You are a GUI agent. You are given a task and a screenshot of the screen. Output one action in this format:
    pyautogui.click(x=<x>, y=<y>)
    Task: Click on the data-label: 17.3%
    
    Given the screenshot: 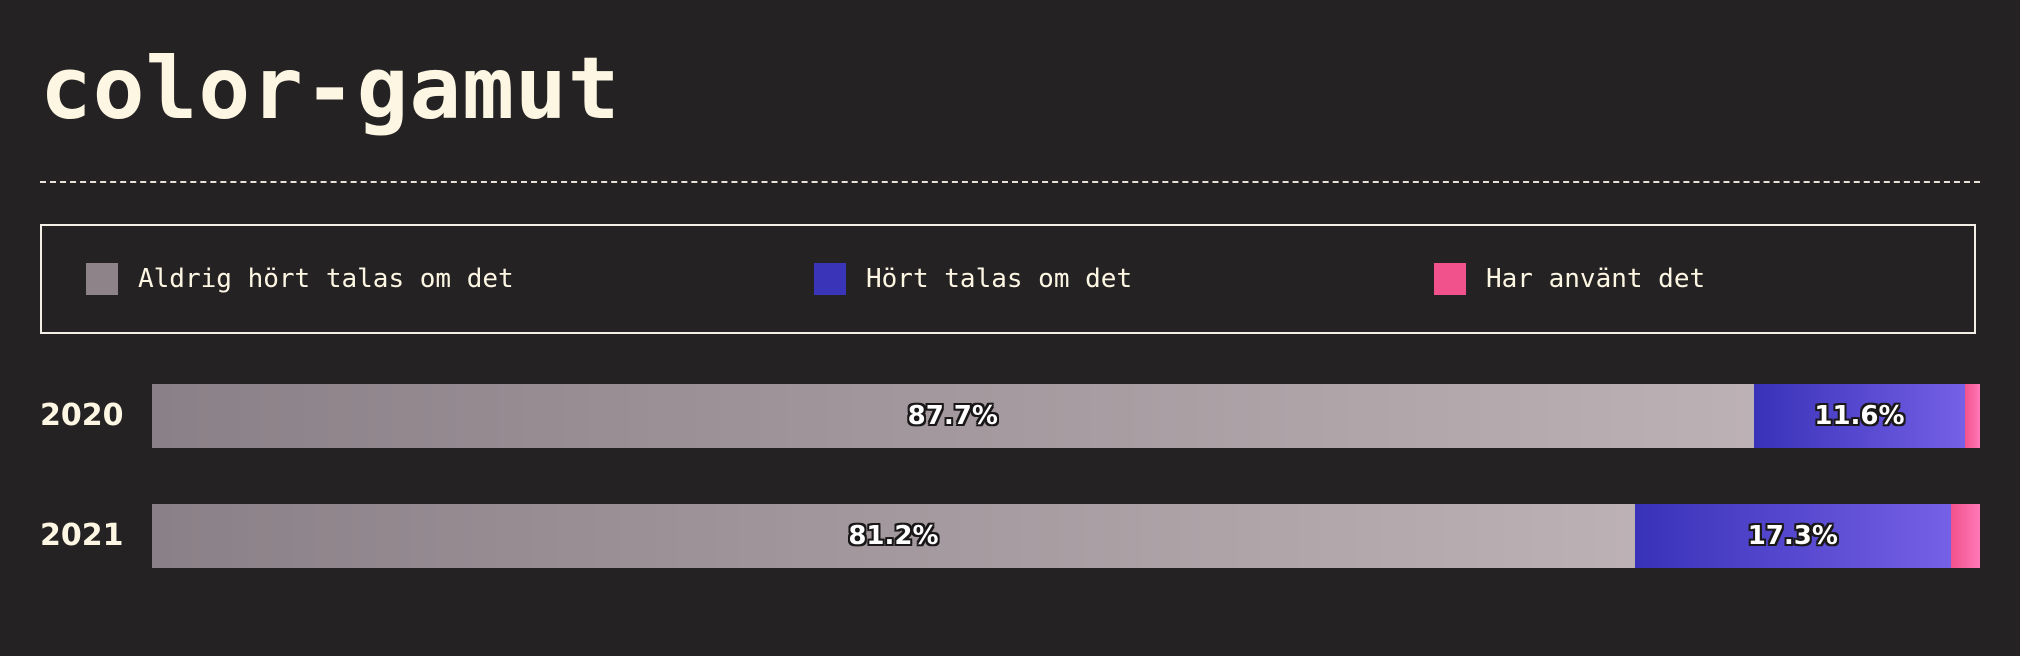 What is the action you would take?
    pyautogui.click(x=1792, y=536)
    